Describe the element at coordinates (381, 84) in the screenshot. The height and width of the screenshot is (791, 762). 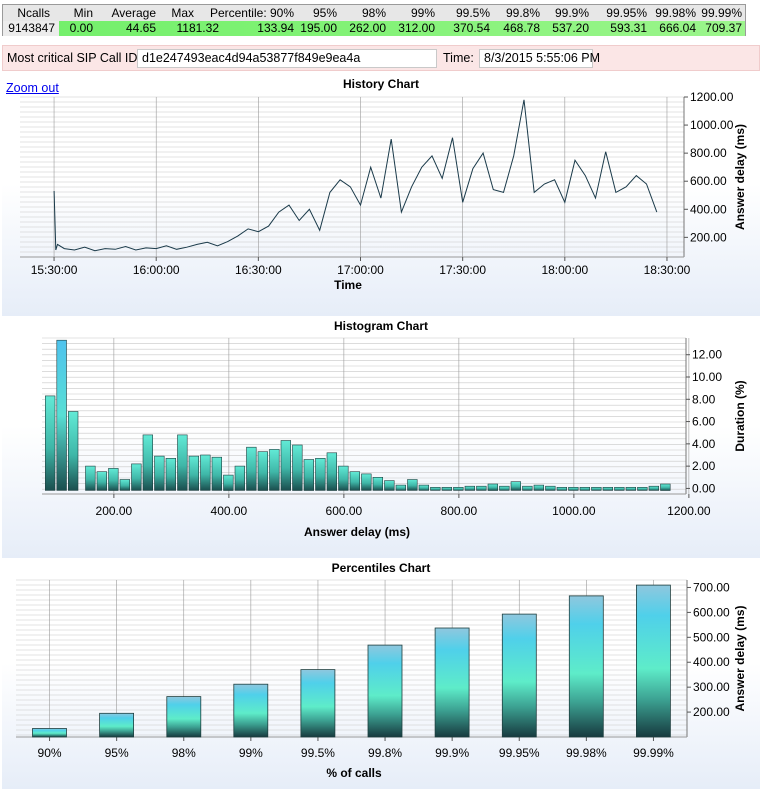
I see `history-chart-title: History Chart` at that location.